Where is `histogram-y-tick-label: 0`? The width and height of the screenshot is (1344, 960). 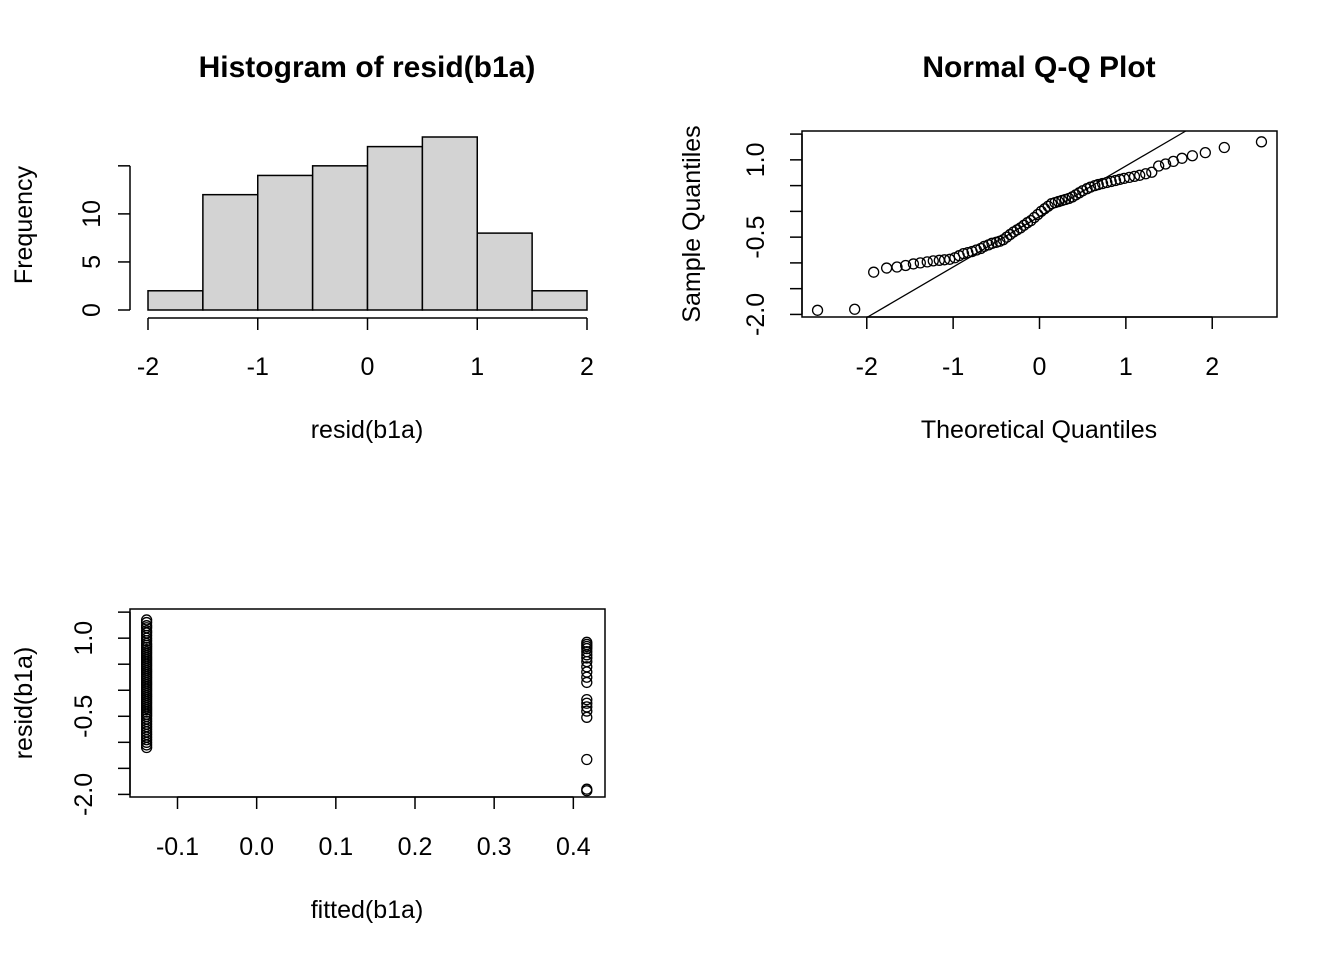
histogram-y-tick-label: 0 is located at coordinates (92, 310).